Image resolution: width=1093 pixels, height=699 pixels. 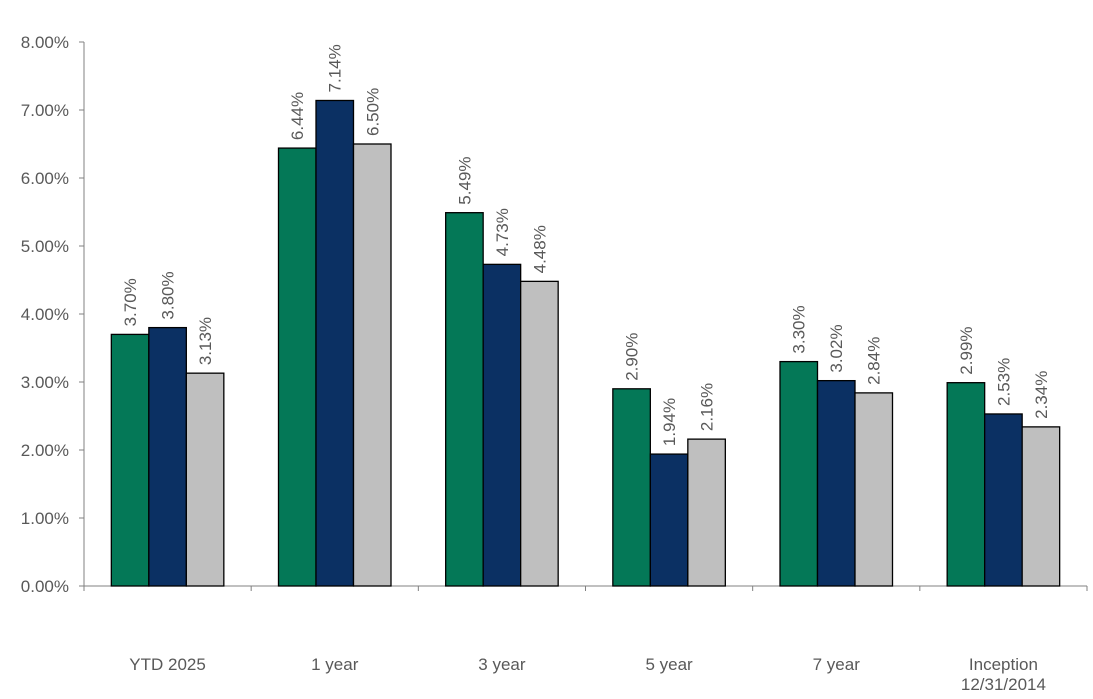 What do you see at coordinates (372, 112) in the screenshot?
I see `data-label: 6.50%` at bounding box center [372, 112].